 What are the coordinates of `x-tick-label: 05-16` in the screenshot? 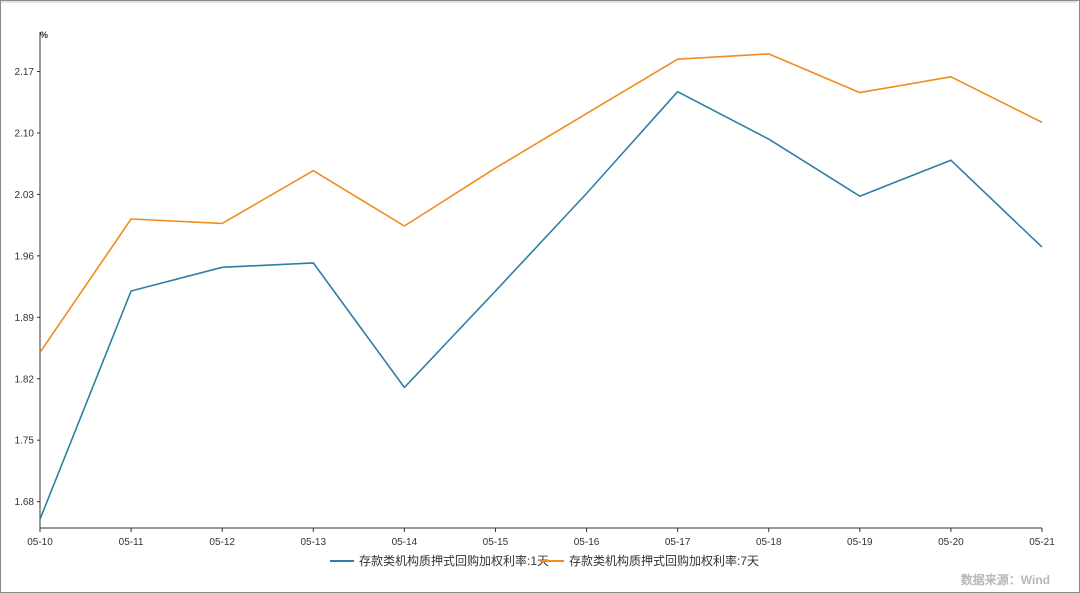 It's located at (587, 542).